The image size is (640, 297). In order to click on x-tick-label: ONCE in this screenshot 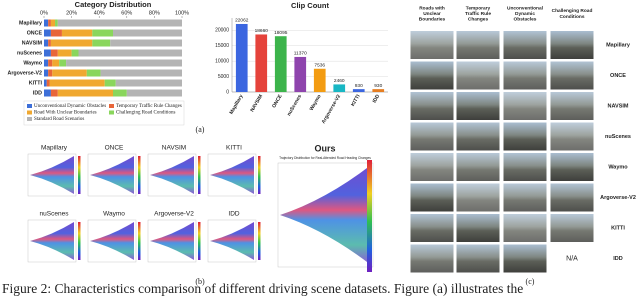, I will do `click(277, 101)`.